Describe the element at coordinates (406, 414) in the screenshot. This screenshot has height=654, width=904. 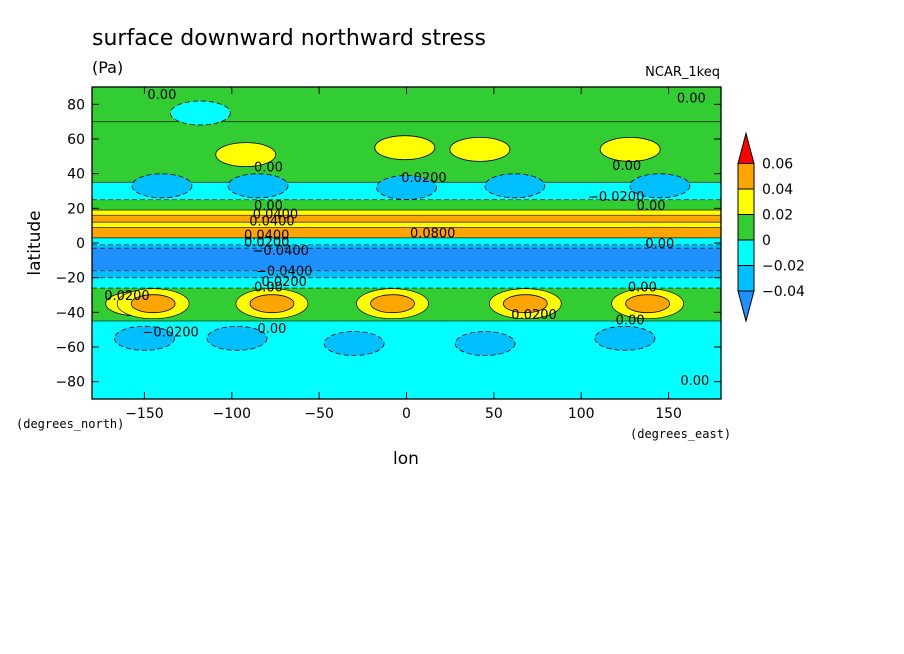
I see `x-tick-label: 0` at that location.